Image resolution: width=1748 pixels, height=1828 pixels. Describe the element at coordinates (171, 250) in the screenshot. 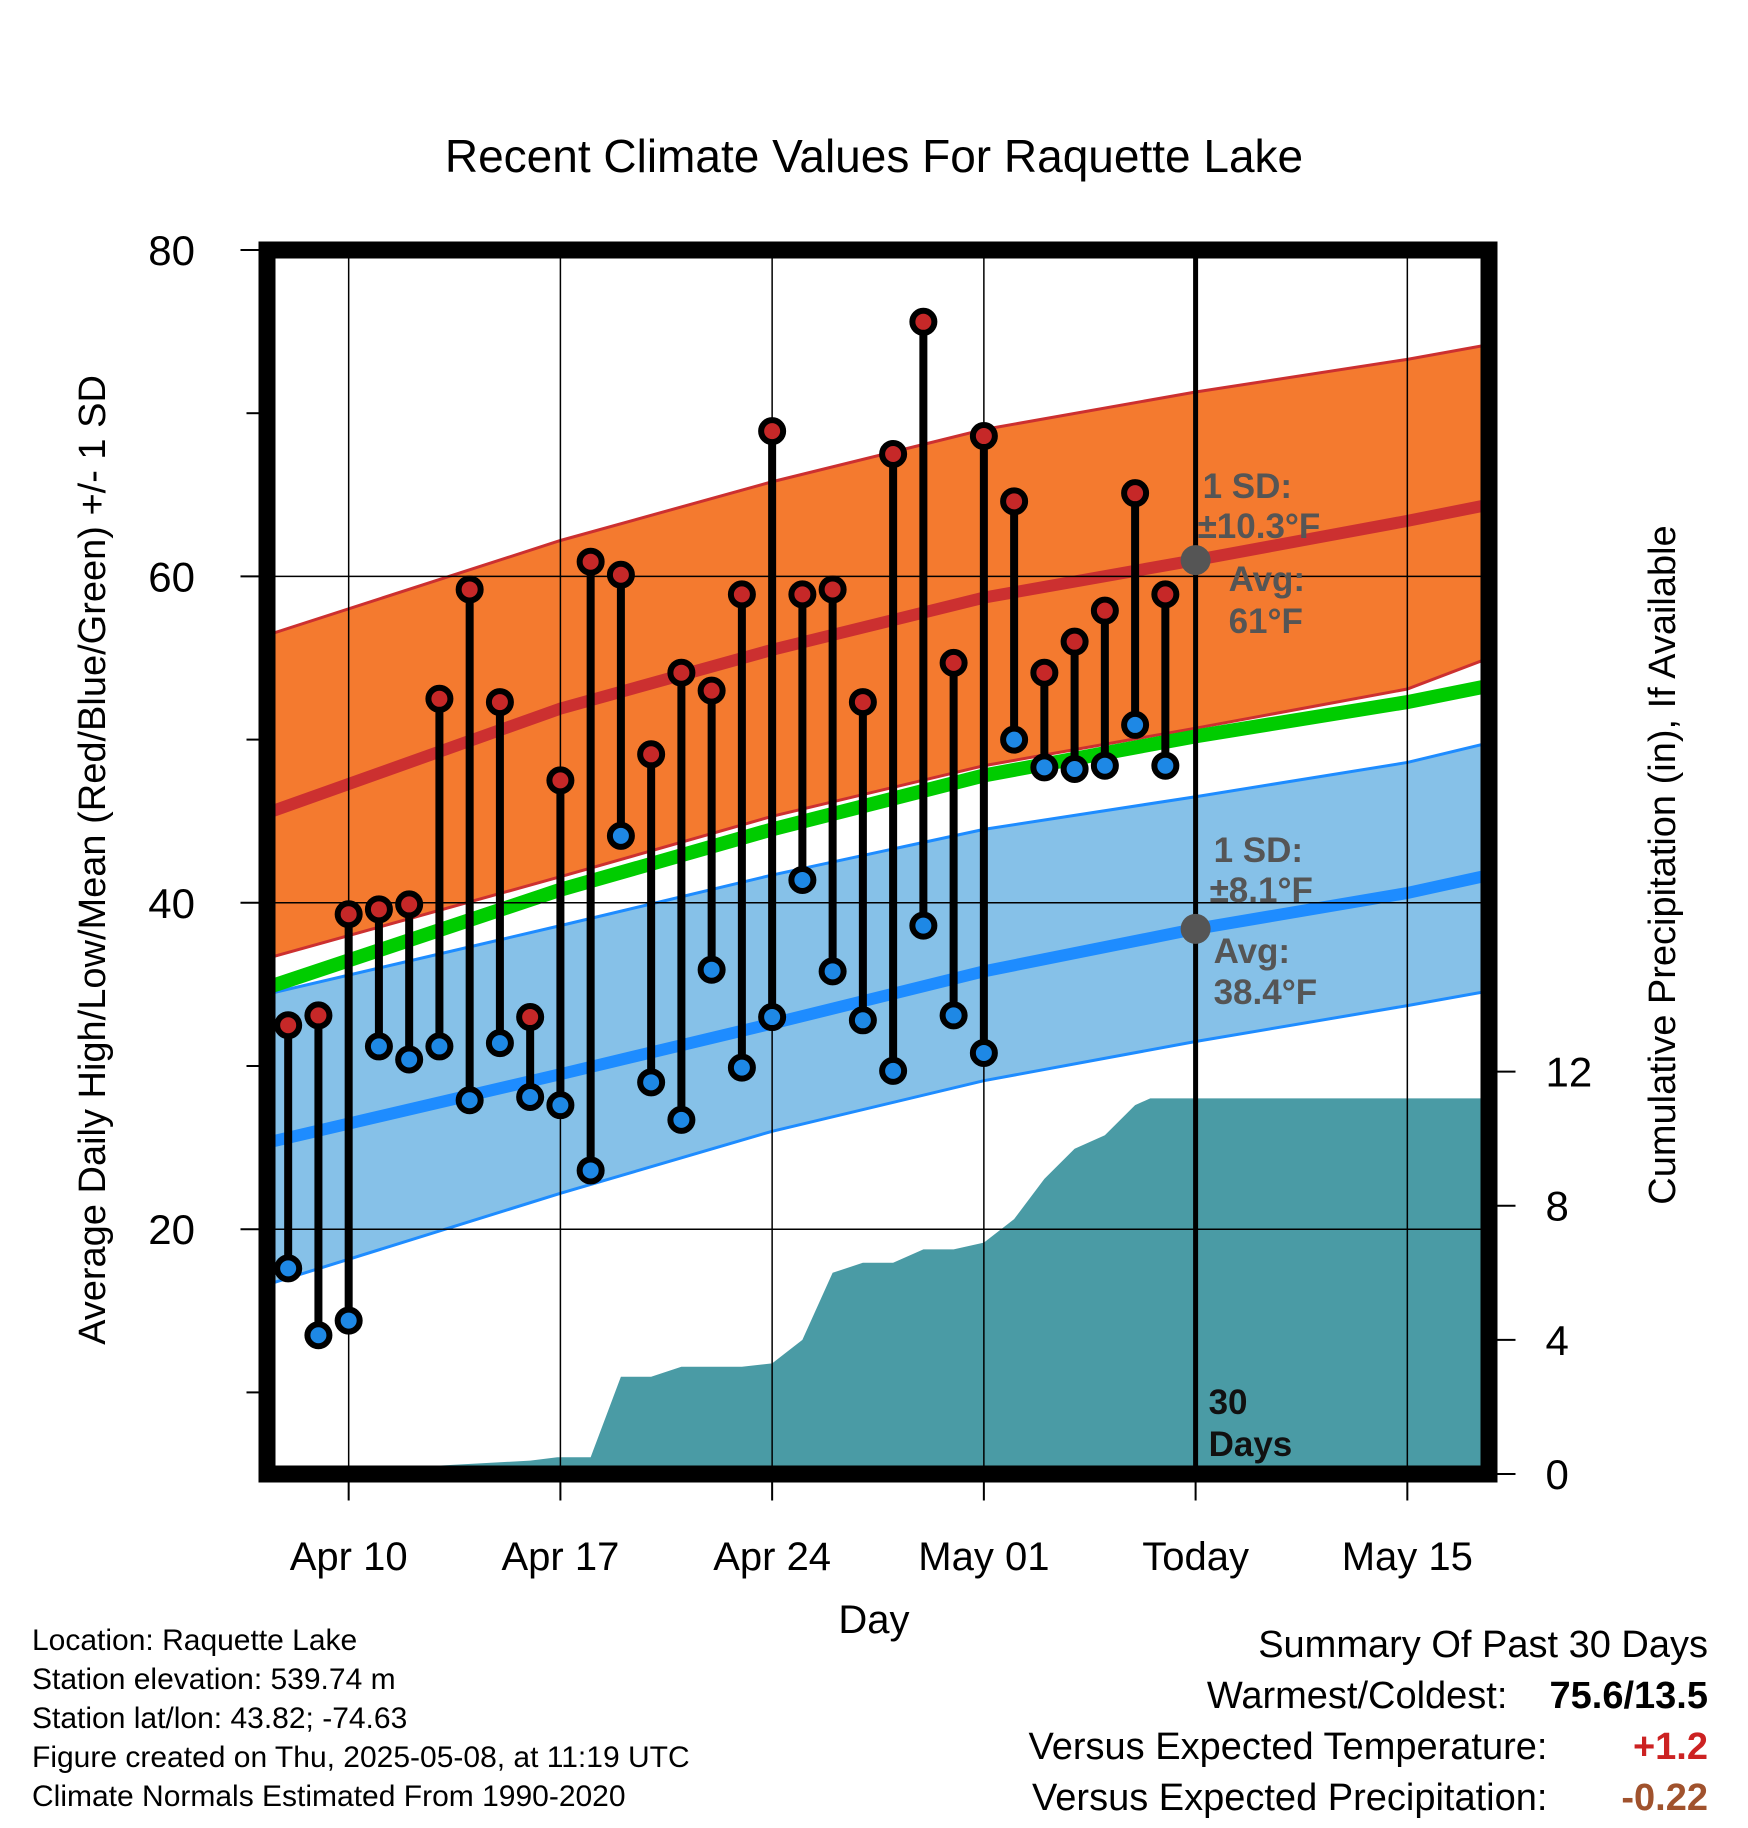

I see `y-tick-label: 80` at that location.